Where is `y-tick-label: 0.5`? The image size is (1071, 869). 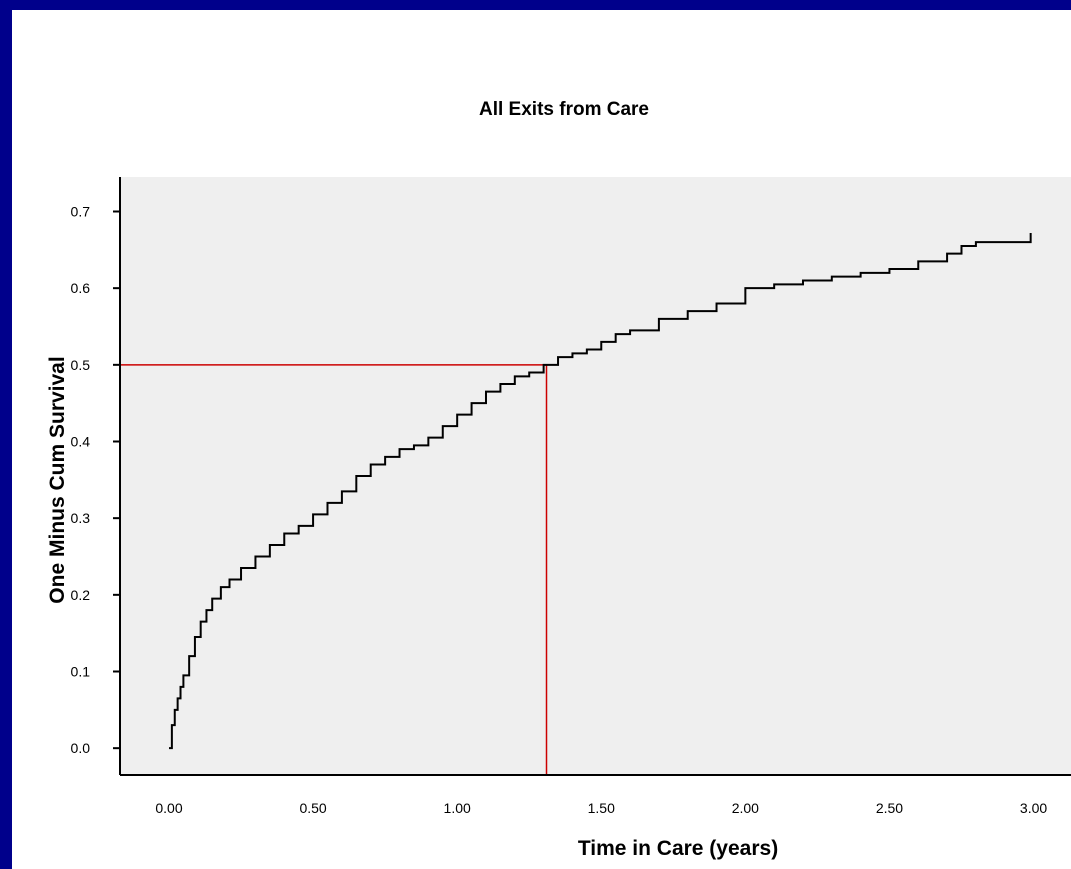
y-tick-label: 0.5 is located at coordinates (81, 365).